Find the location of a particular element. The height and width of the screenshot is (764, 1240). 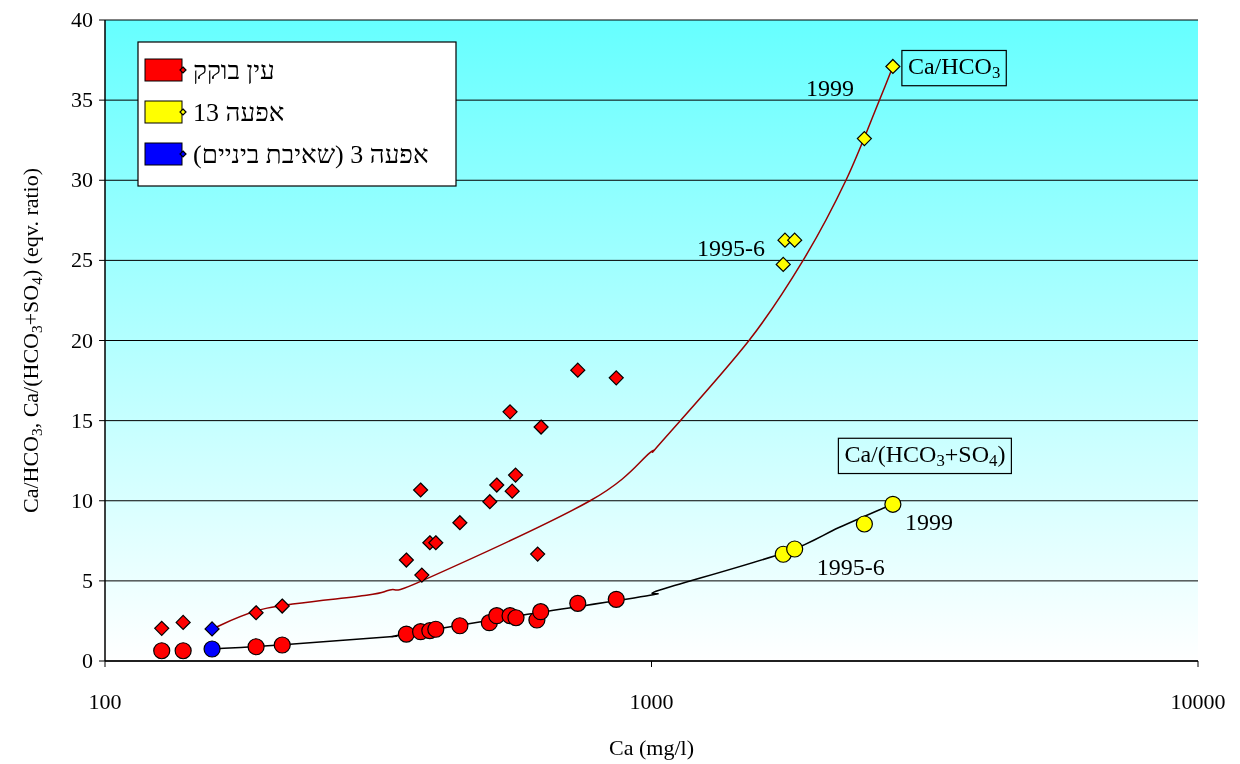

y-tick-label: 5 is located at coordinates (87, 580).